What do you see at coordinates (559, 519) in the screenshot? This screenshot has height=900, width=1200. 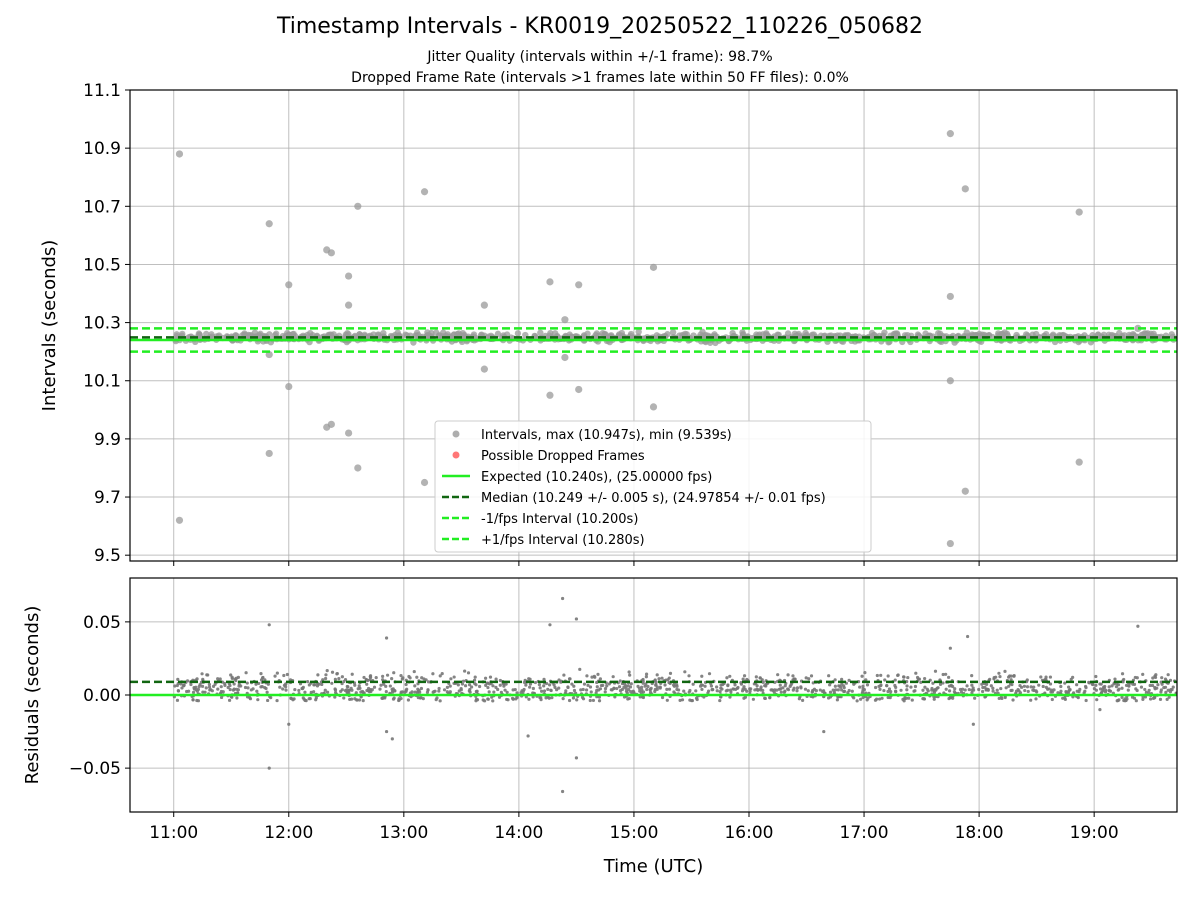 I see `legend-label: -1/fps Interval (10.200s)` at bounding box center [559, 519].